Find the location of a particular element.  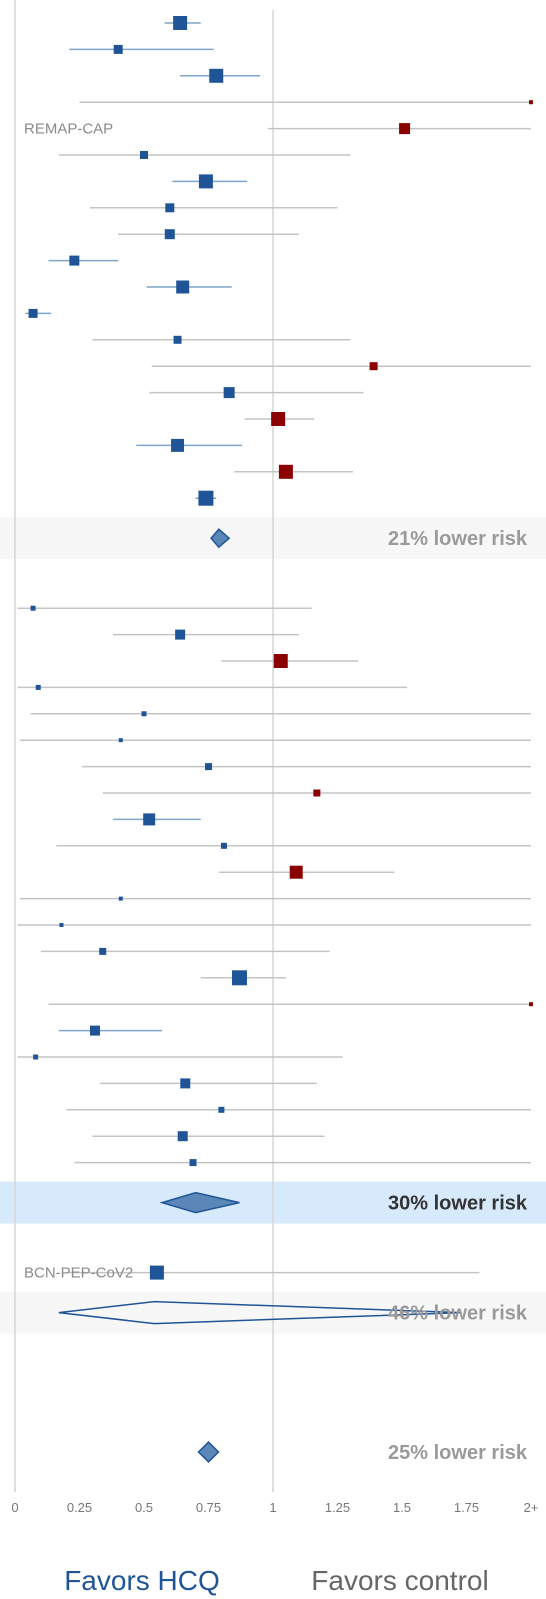

x-tick-label: 2+ is located at coordinates (531, 1507).